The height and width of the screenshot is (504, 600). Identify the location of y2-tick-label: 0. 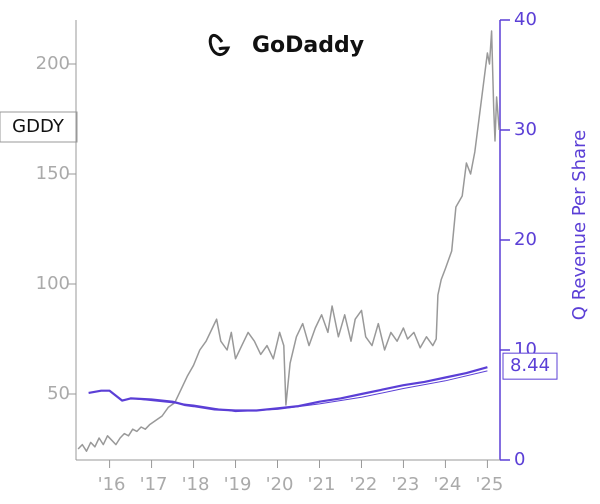
(519, 459).